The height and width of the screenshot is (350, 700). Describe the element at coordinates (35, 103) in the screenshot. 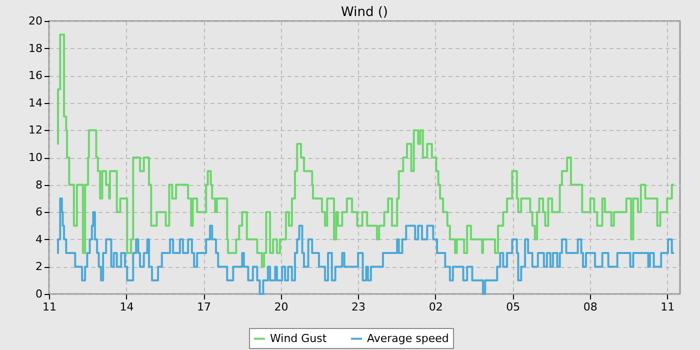

I see `y-tick-label: 14` at that location.